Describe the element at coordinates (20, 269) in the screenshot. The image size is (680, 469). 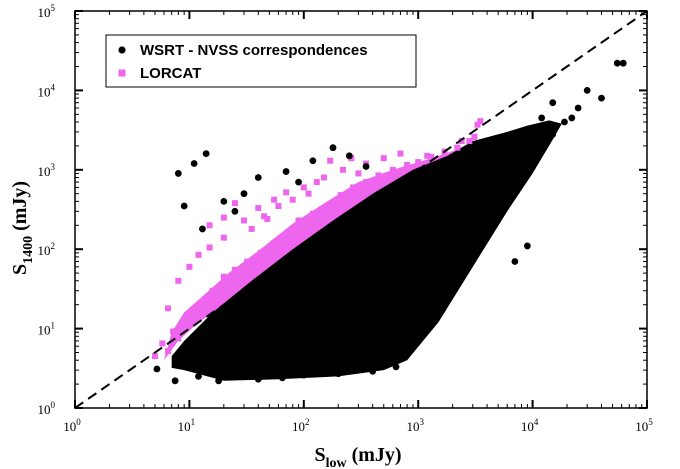
I see `y-axis-title-main: S` at that location.